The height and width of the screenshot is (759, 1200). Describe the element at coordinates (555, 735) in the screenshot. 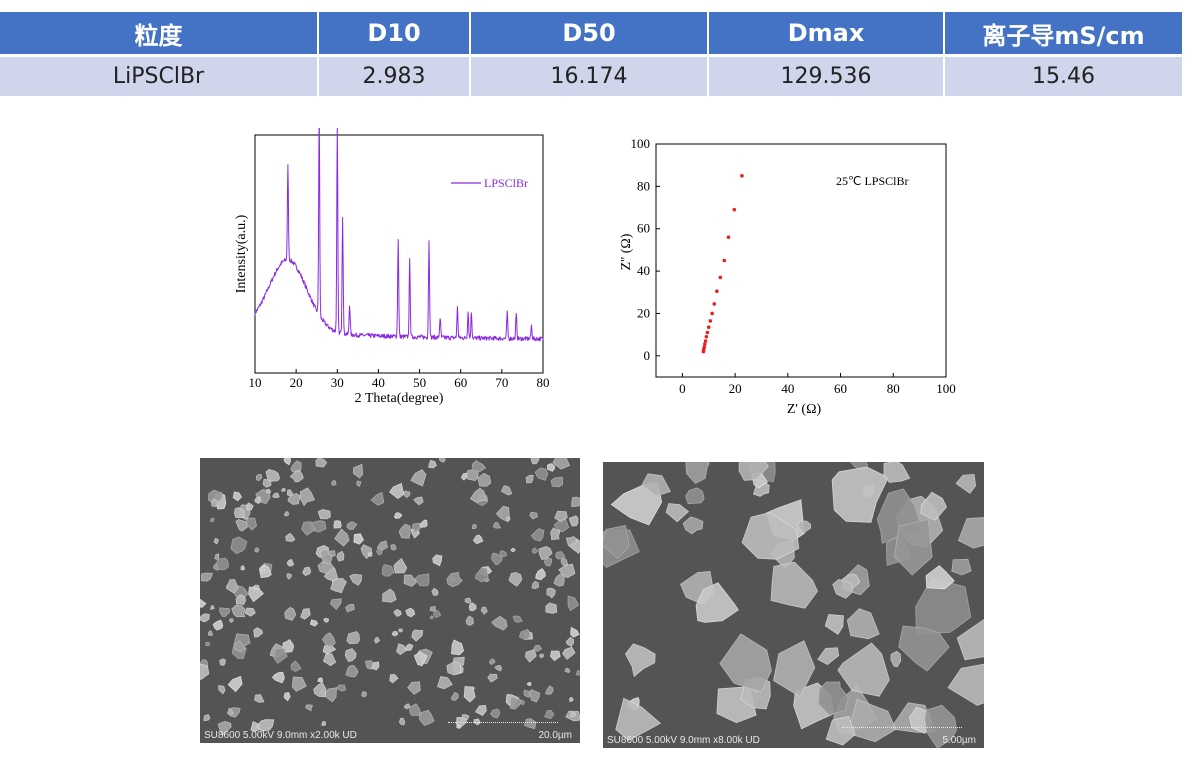

I see `sem-scale-label: 20.0µm` at that location.